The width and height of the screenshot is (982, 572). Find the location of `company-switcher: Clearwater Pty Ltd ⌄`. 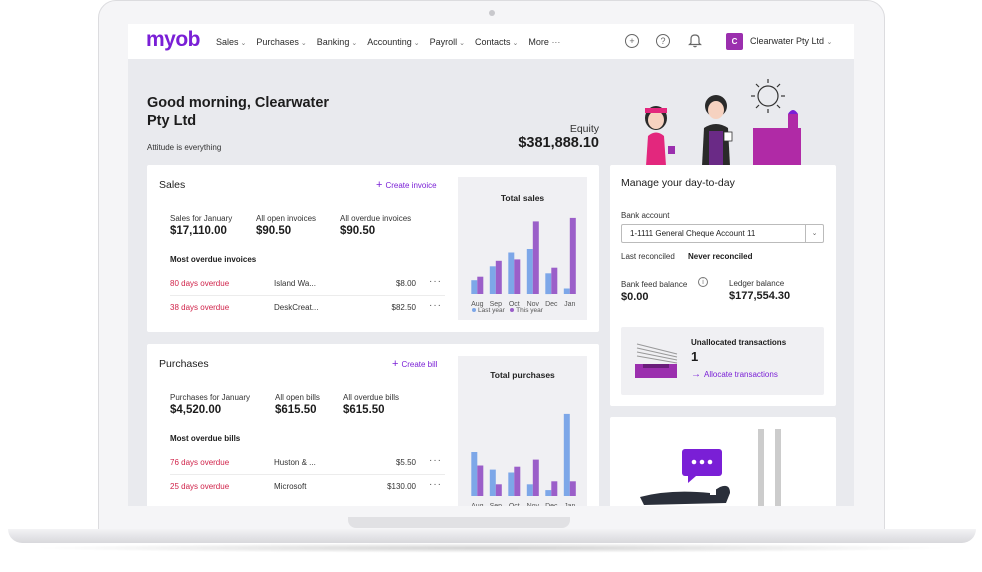

company-switcher: Clearwater Pty Ltd ⌄ is located at coordinates (791, 41).